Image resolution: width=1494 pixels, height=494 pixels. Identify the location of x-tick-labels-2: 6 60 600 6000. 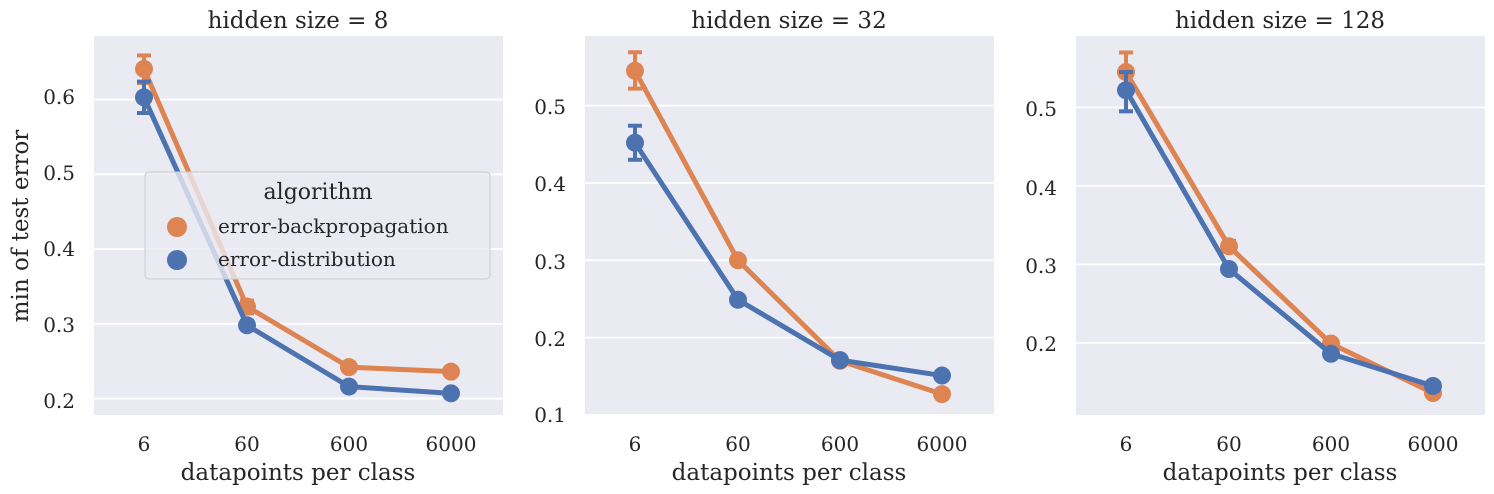
(798, 444).